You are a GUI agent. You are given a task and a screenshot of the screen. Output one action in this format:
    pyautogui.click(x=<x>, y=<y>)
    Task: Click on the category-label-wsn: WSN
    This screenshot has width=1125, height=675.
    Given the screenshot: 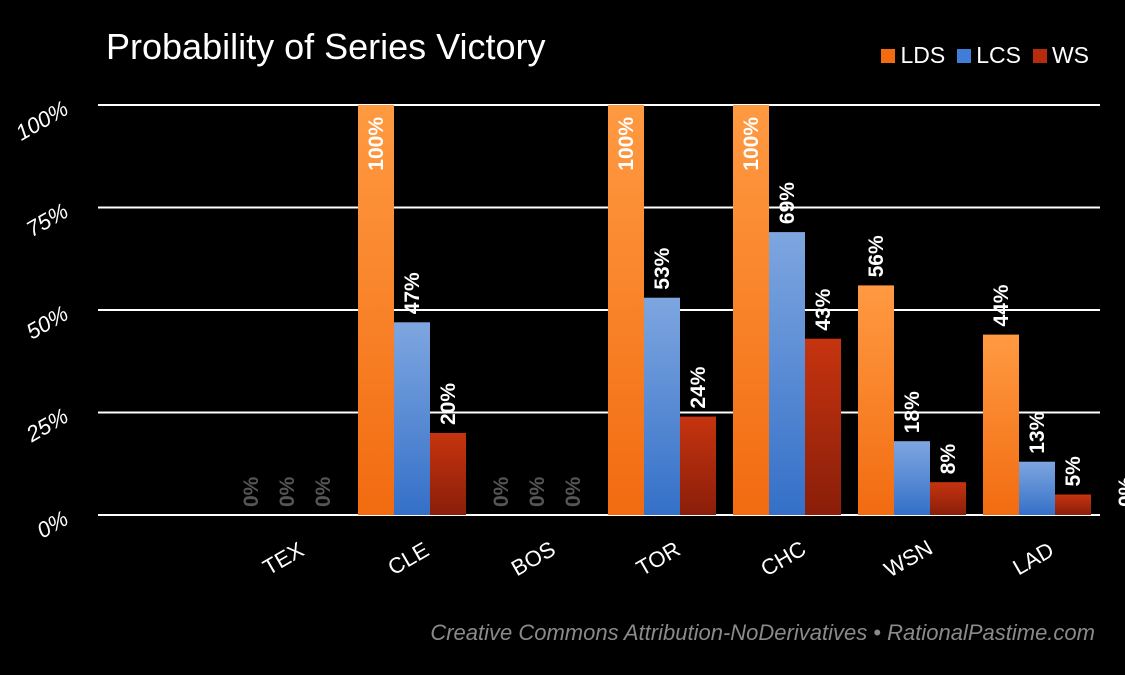 What is the action you would take?
    pyautogui.click(x=908, y=558)
    